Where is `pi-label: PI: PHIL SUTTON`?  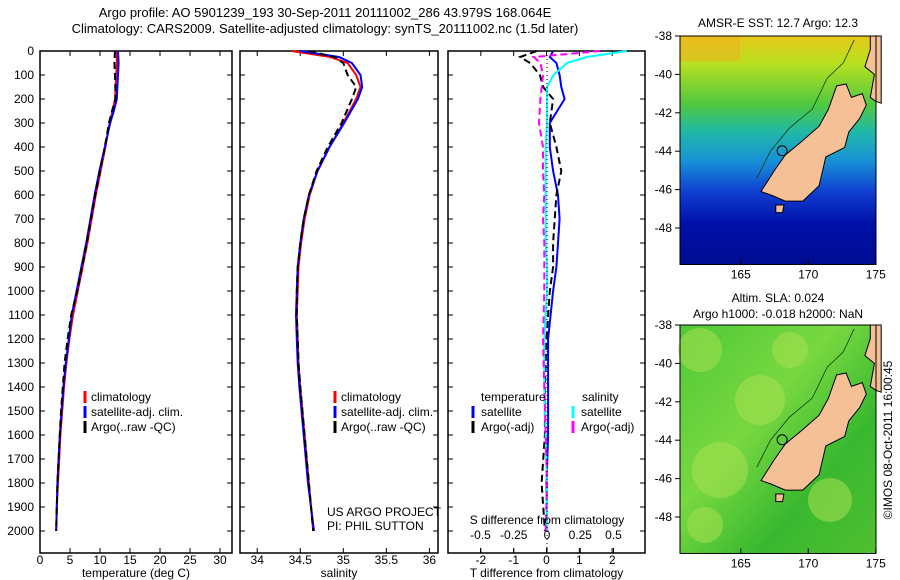
pi-label: PI: PHIL SUTTON is located at coordinates (375, 526).